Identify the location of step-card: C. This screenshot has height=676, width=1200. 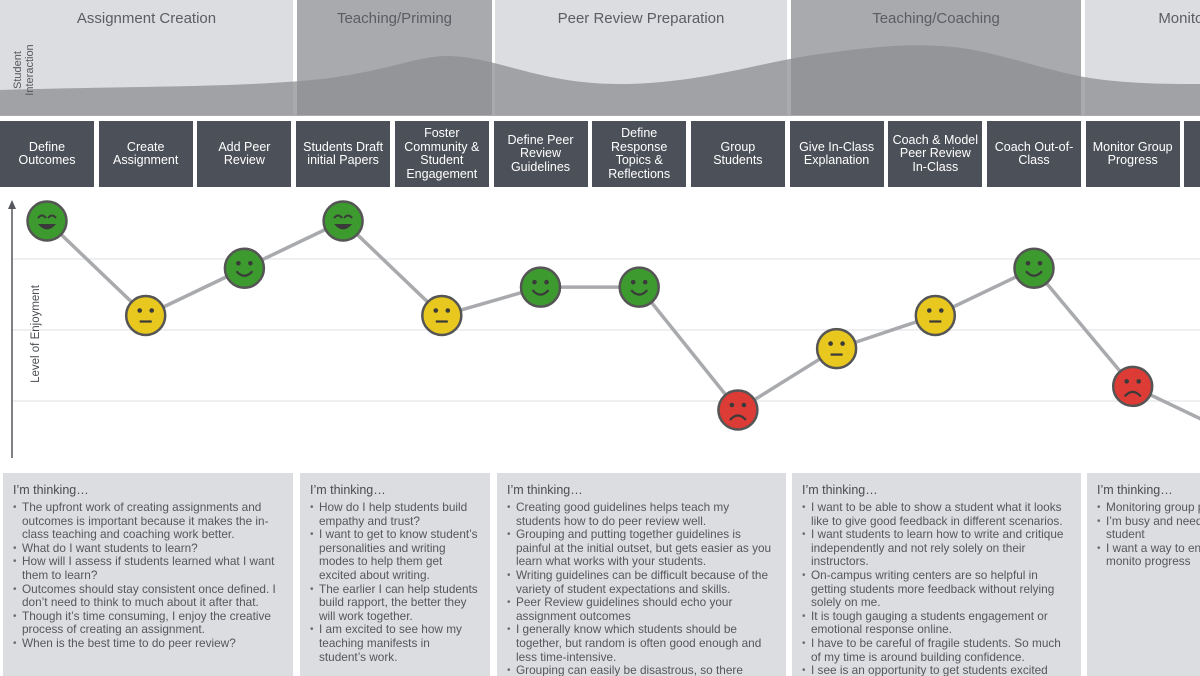
(1192, 154).